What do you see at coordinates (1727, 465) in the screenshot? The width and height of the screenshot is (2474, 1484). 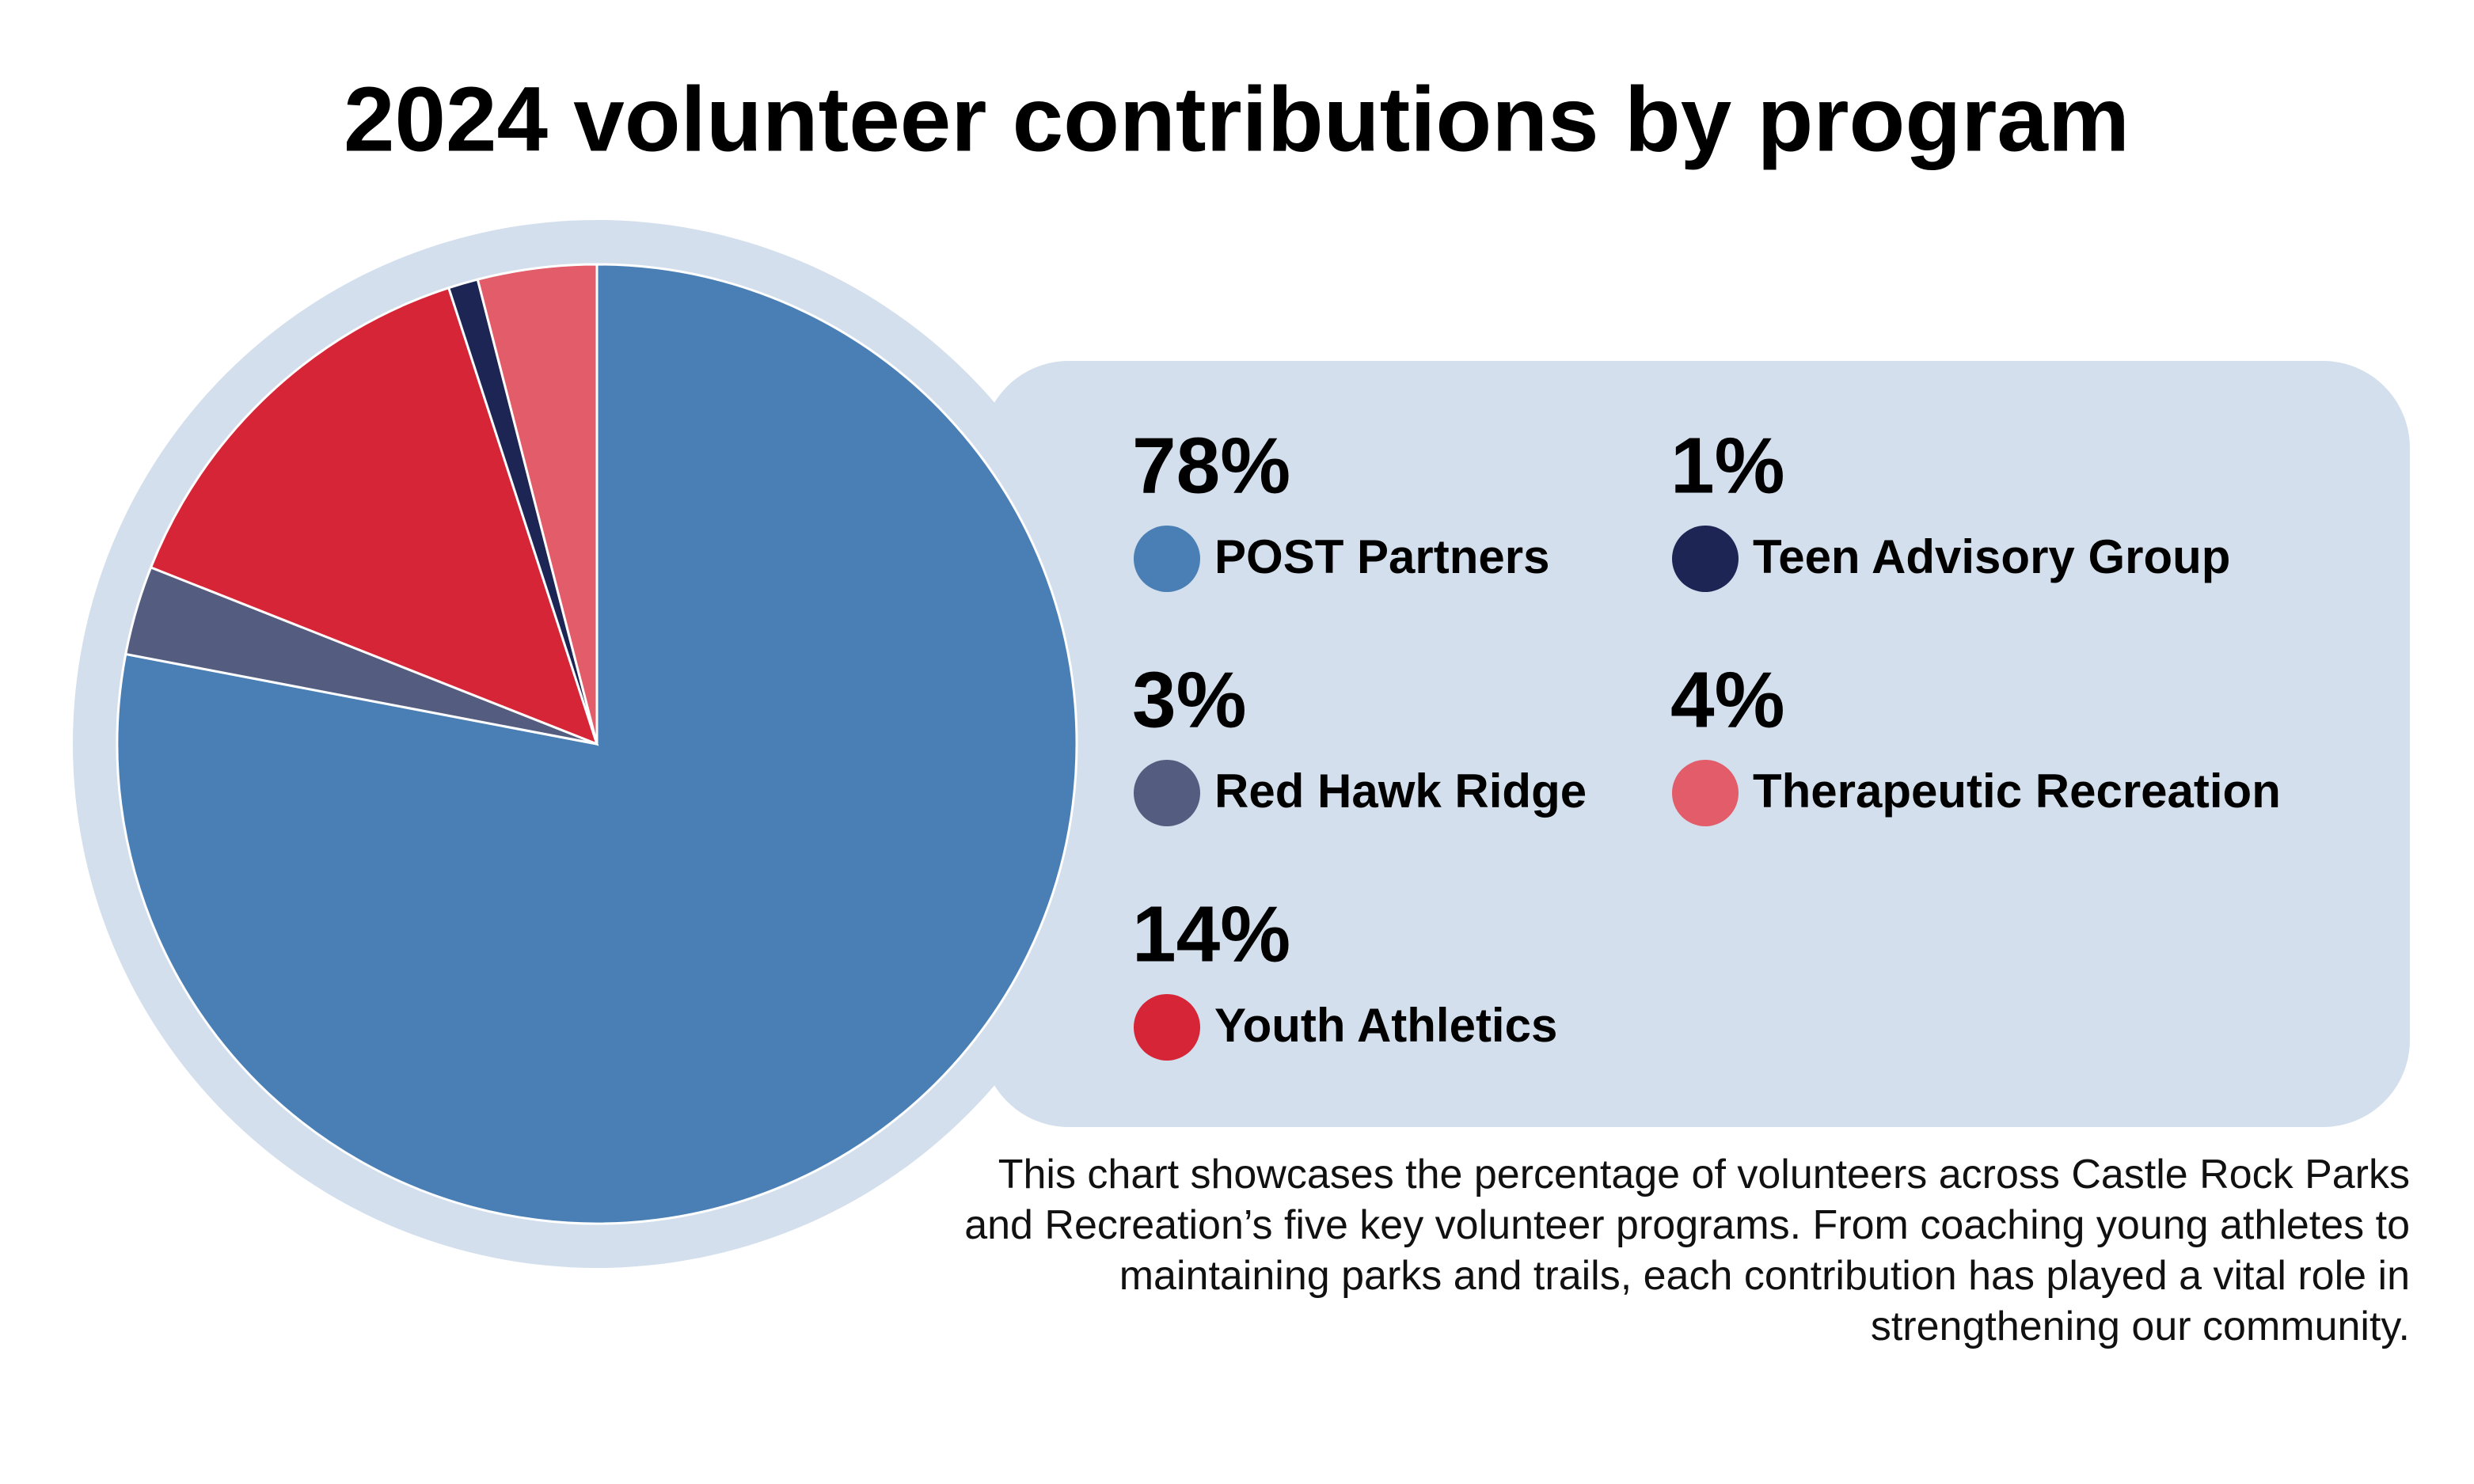 I see `legend-value: 1%` at bounding box center [1727, 465].